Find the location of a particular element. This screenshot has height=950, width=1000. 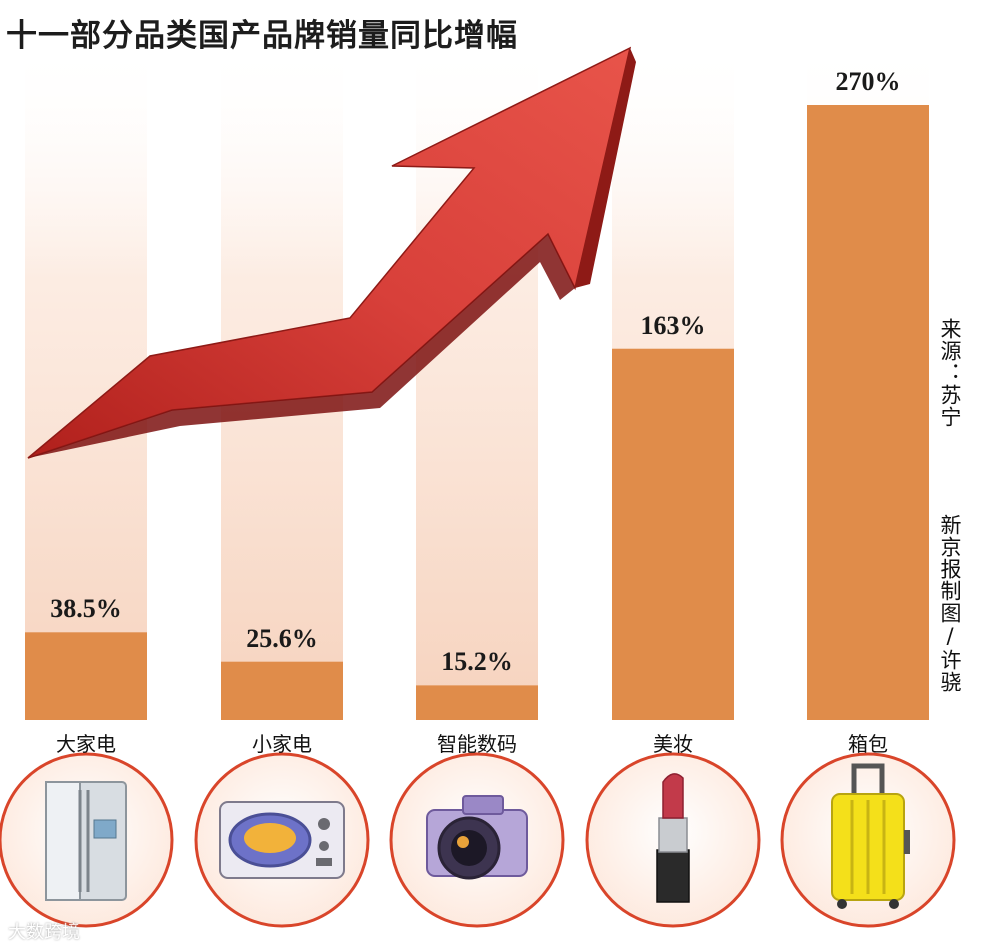

value-label: 270% is located at coordinates (868, 81).